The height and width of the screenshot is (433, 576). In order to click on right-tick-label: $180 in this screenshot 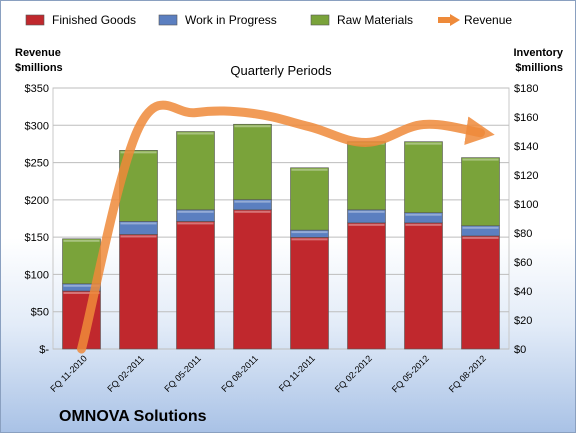, I will do `click(526, 89)`.